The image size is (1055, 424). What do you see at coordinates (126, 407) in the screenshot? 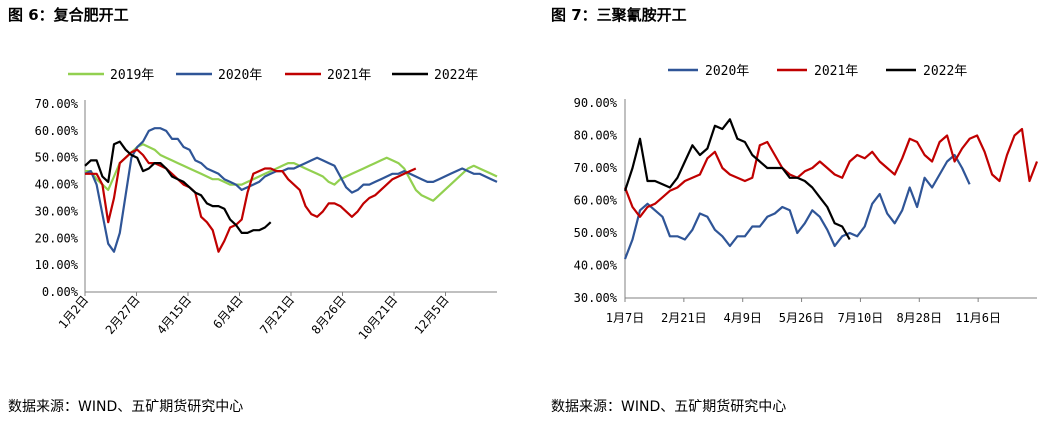
I see `left-data-source: 数据来源：WIND、五矿期货研究中心` at bounding box center [126, 407].